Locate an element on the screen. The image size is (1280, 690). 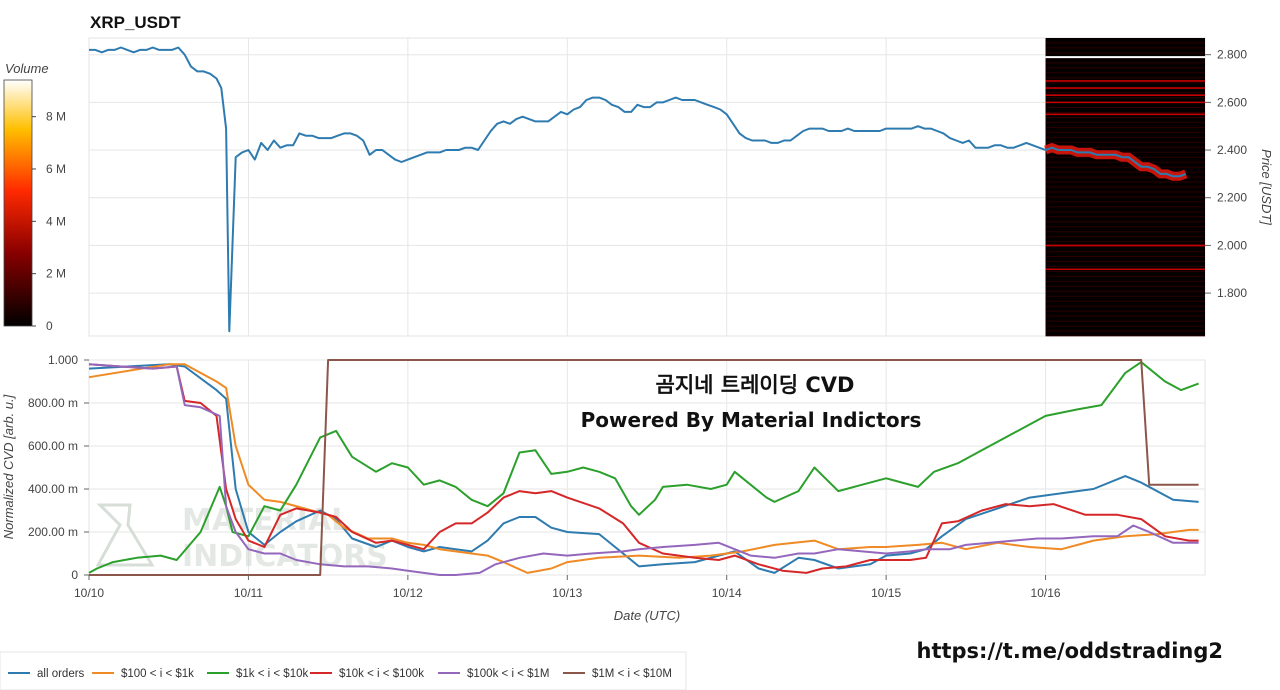
price-tick-label-2: 2.200 is located at coordinates (1232, 198).